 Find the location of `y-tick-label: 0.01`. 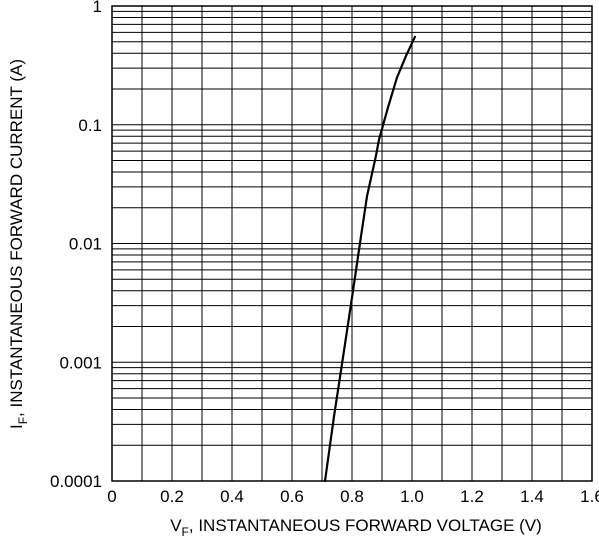

y-tick-label: 0.01 is located at coordinates (85, 244).